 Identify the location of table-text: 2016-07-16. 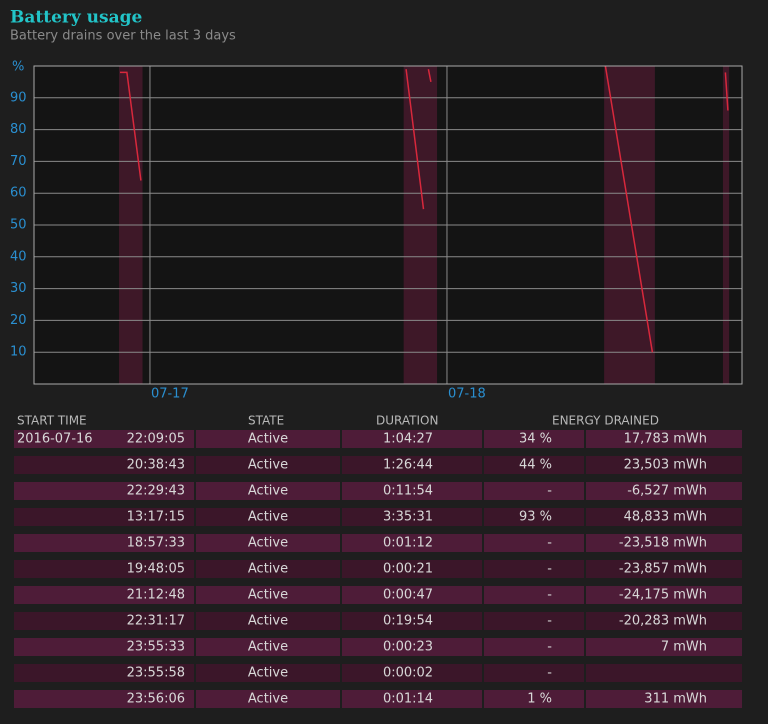
(55, 439).